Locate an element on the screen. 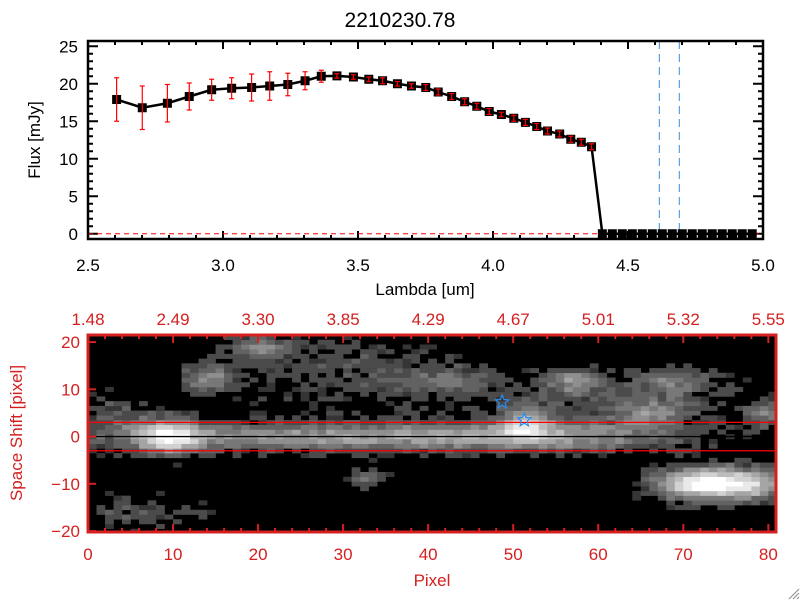 Image resolution: width=800 pixels, height=600 pixels. top-wavelength-tick-label: 1.48 is located at coordinates (87, 319).